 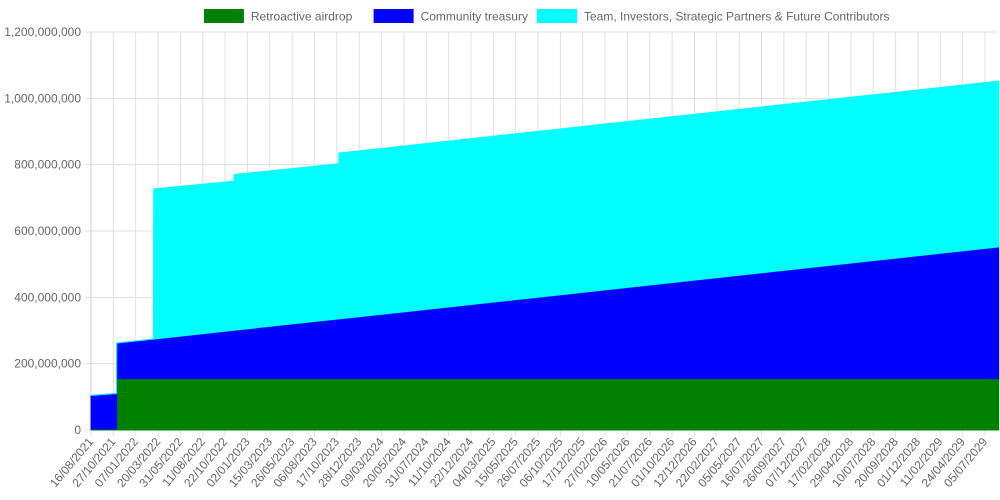 What do you see at coordinates (77, 430) in the screenshot?
I see `y-tick-label: 0` at bounding box center [77, 430].